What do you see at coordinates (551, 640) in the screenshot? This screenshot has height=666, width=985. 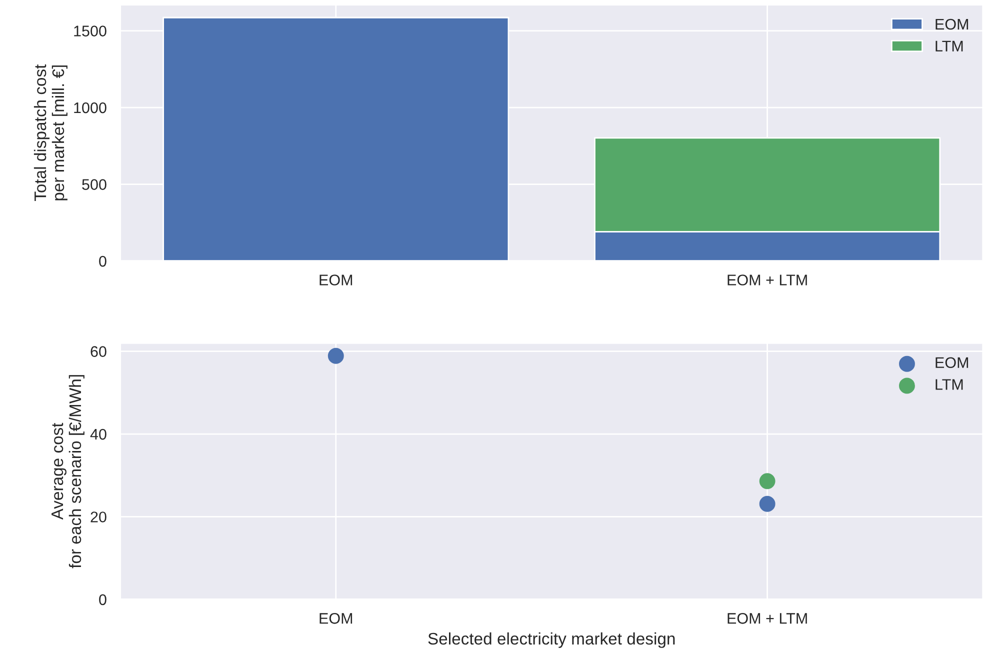 I see `x-axis-title: Selected electricity market design` at bounding box center [551, 640].